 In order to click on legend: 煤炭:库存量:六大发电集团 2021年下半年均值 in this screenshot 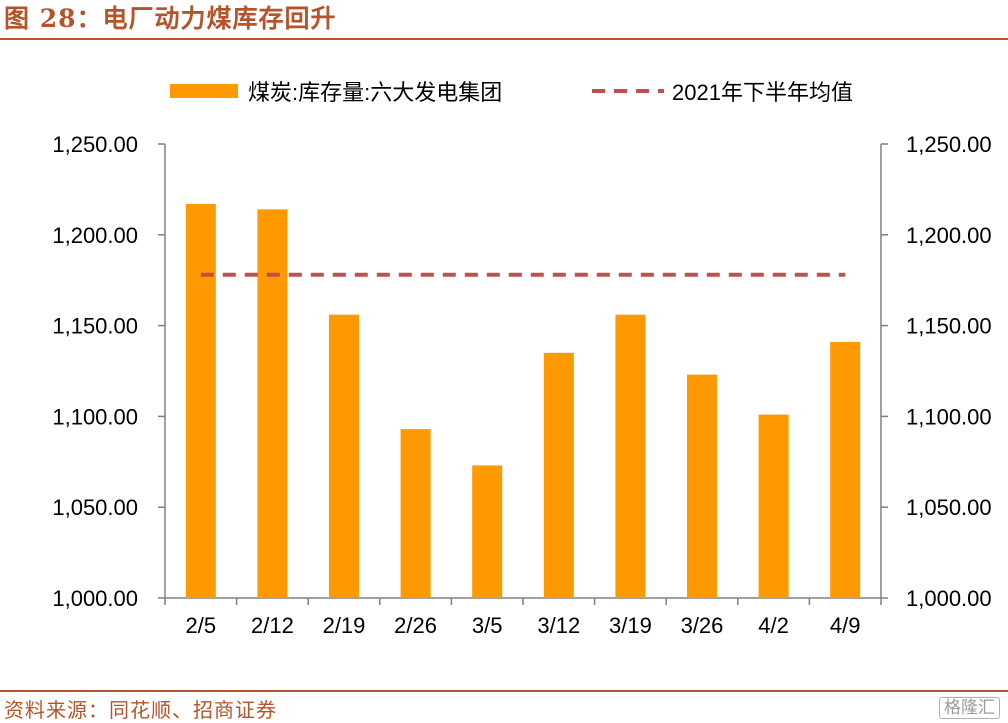, I will do `click(511, 92)`.